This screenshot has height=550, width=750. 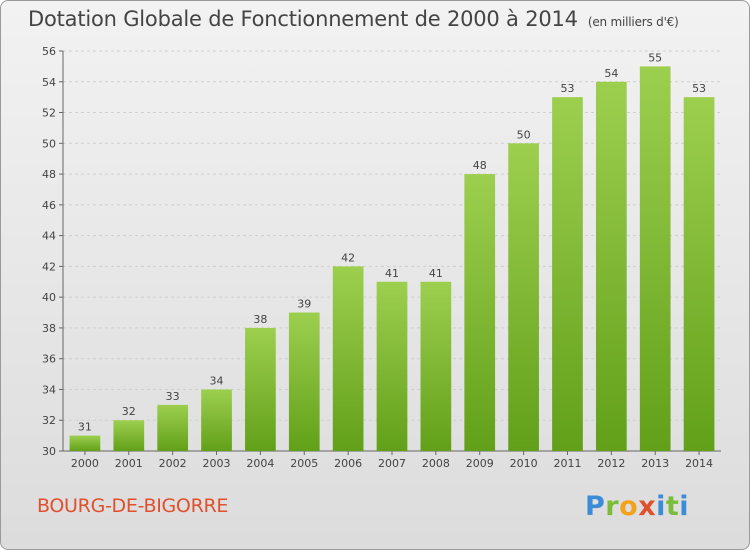 I want to click on data-label-2011: 53, so click(x=567, y=88).